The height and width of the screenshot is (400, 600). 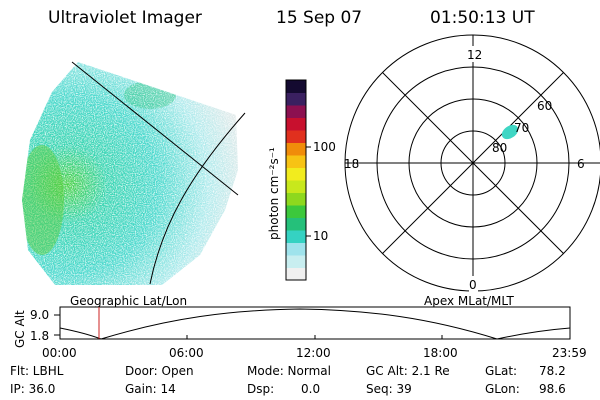 I want to click on lat-label-60: 60, so click(x=544, y=106).